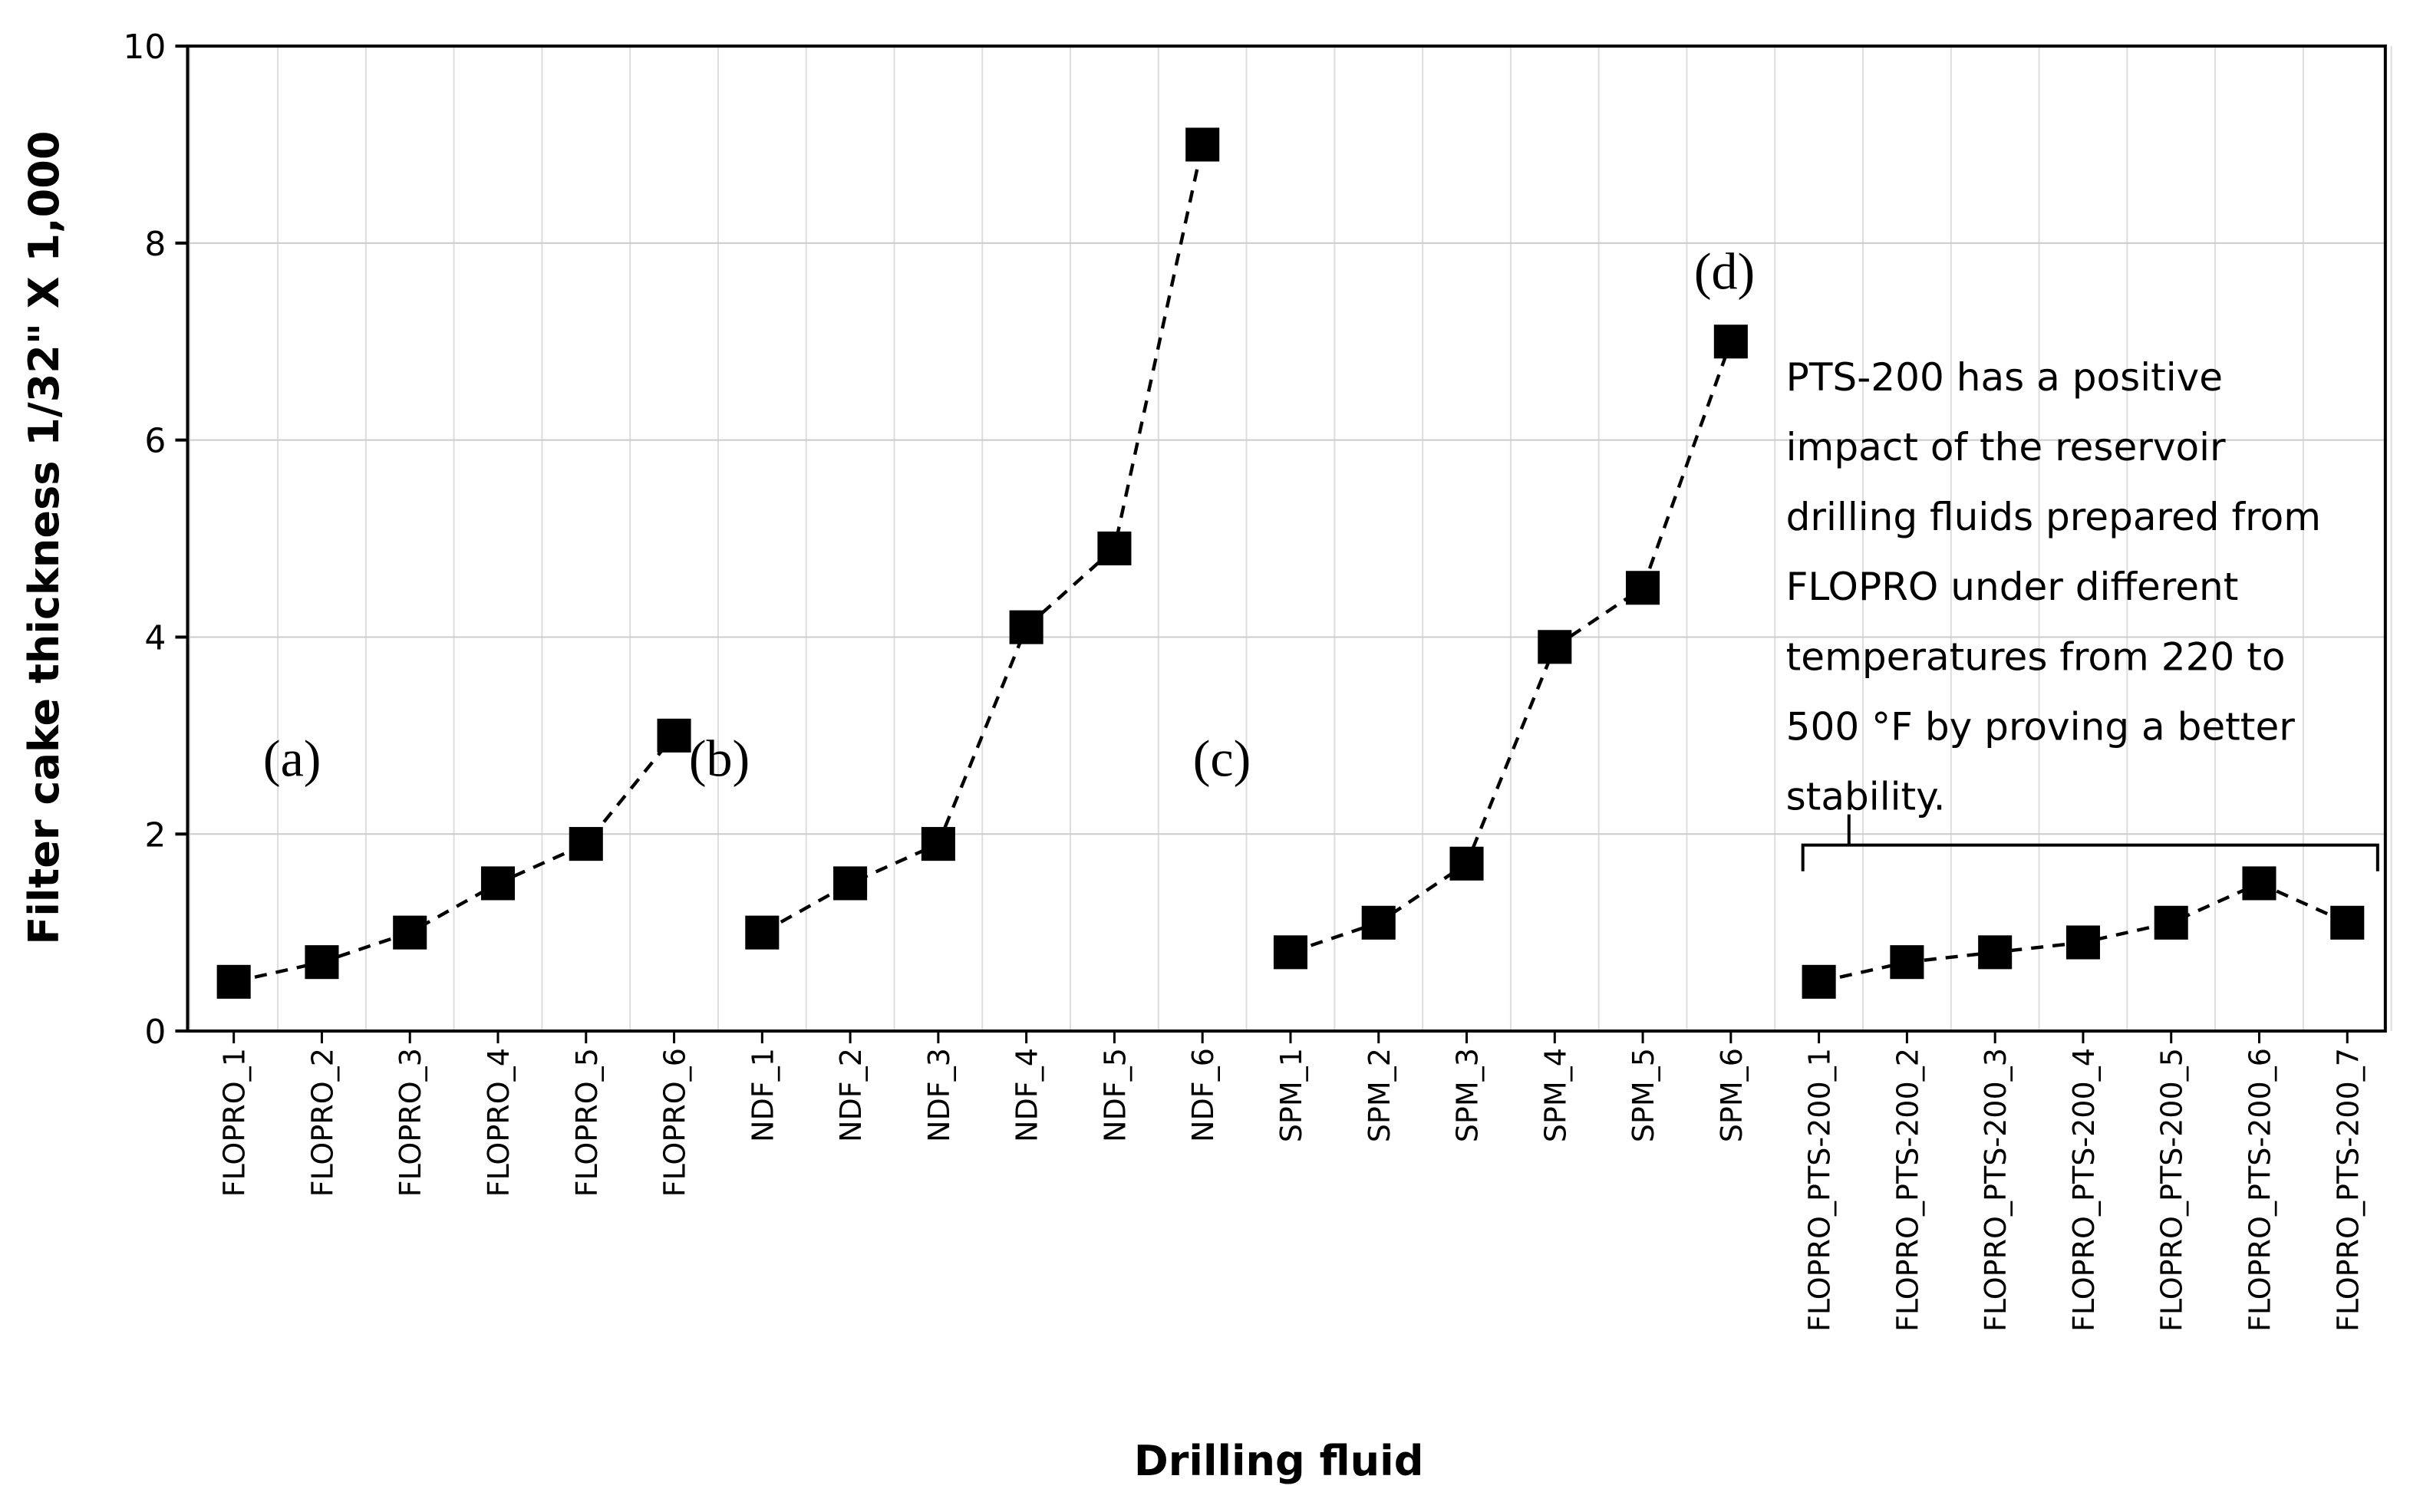  Describe the element at coordinates (155, 637) in the screenshot. I see `y-tick-label: 4` at that location.